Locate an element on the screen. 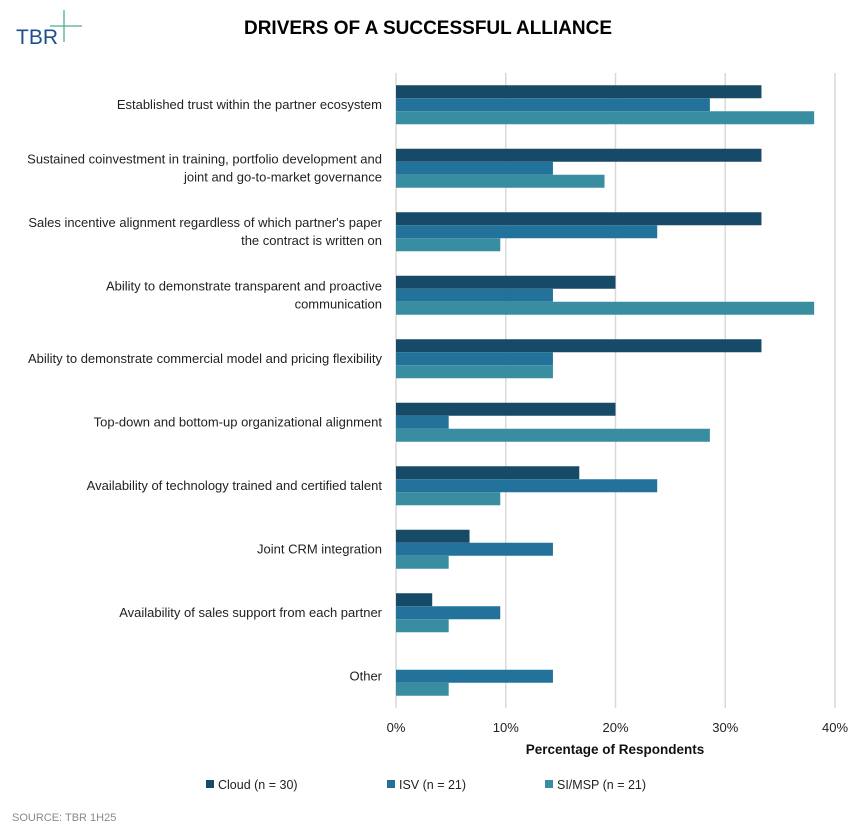 Image resolution: width=857 pixels, height=835 pixels. logo-text: TBR is located at coordinates (37, 37).